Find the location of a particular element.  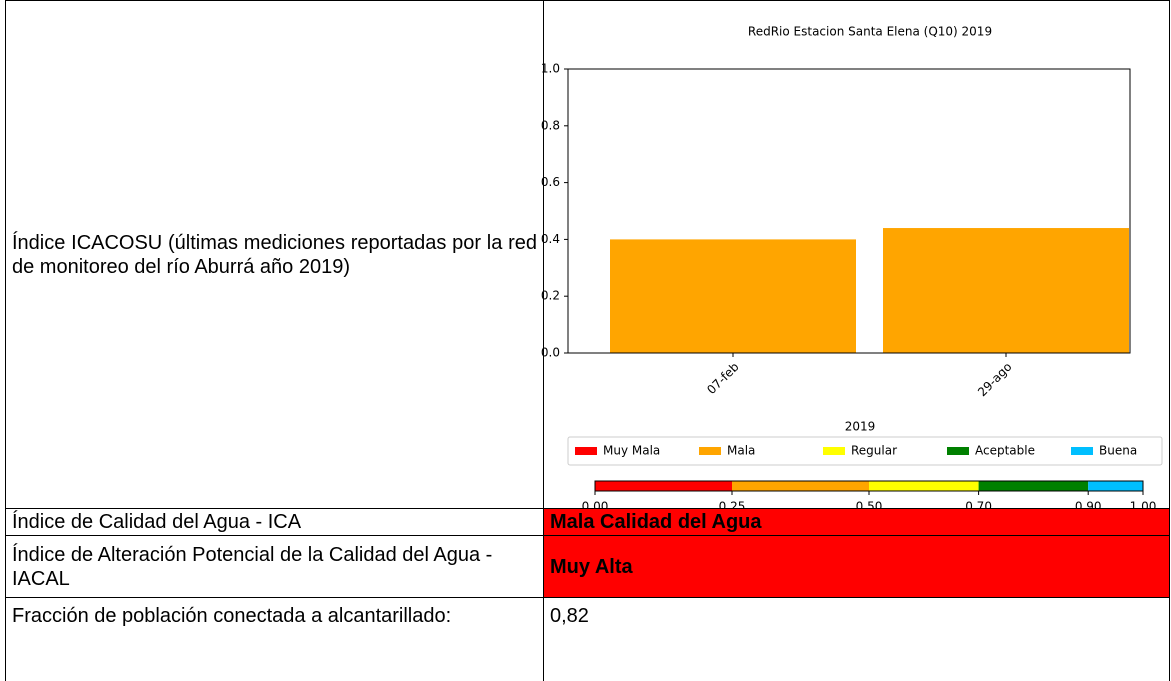

colorbar-tick-label: 0.50 is located at coordinates (869, 504).